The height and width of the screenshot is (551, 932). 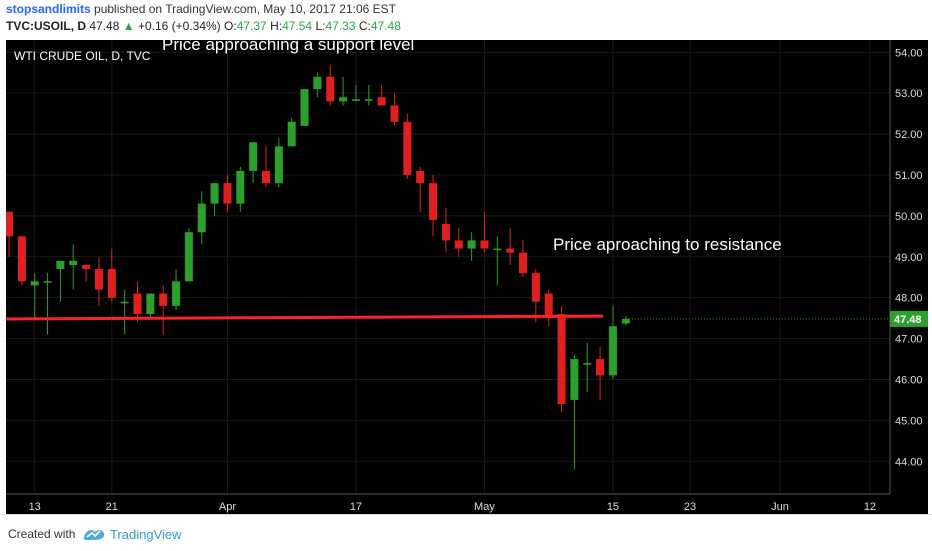 What do you see at coordinates (909, 94) in the screenshot?
I see `price-tick-label: 53.00` at bounding box center [909, 94].